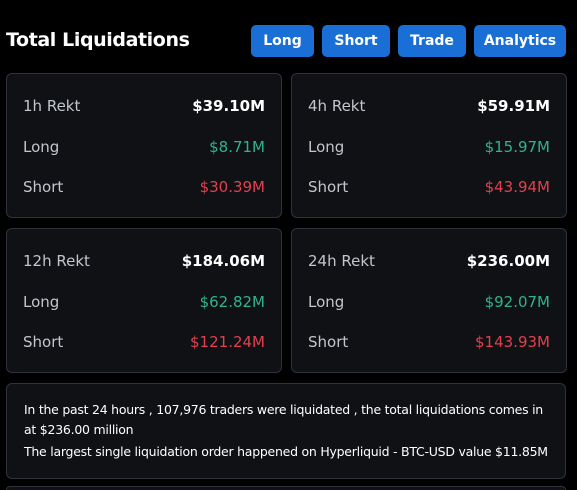  Describe the element at coordinates (227, 342) in the screenshot. I see `short-value: $121.24M` at that location.